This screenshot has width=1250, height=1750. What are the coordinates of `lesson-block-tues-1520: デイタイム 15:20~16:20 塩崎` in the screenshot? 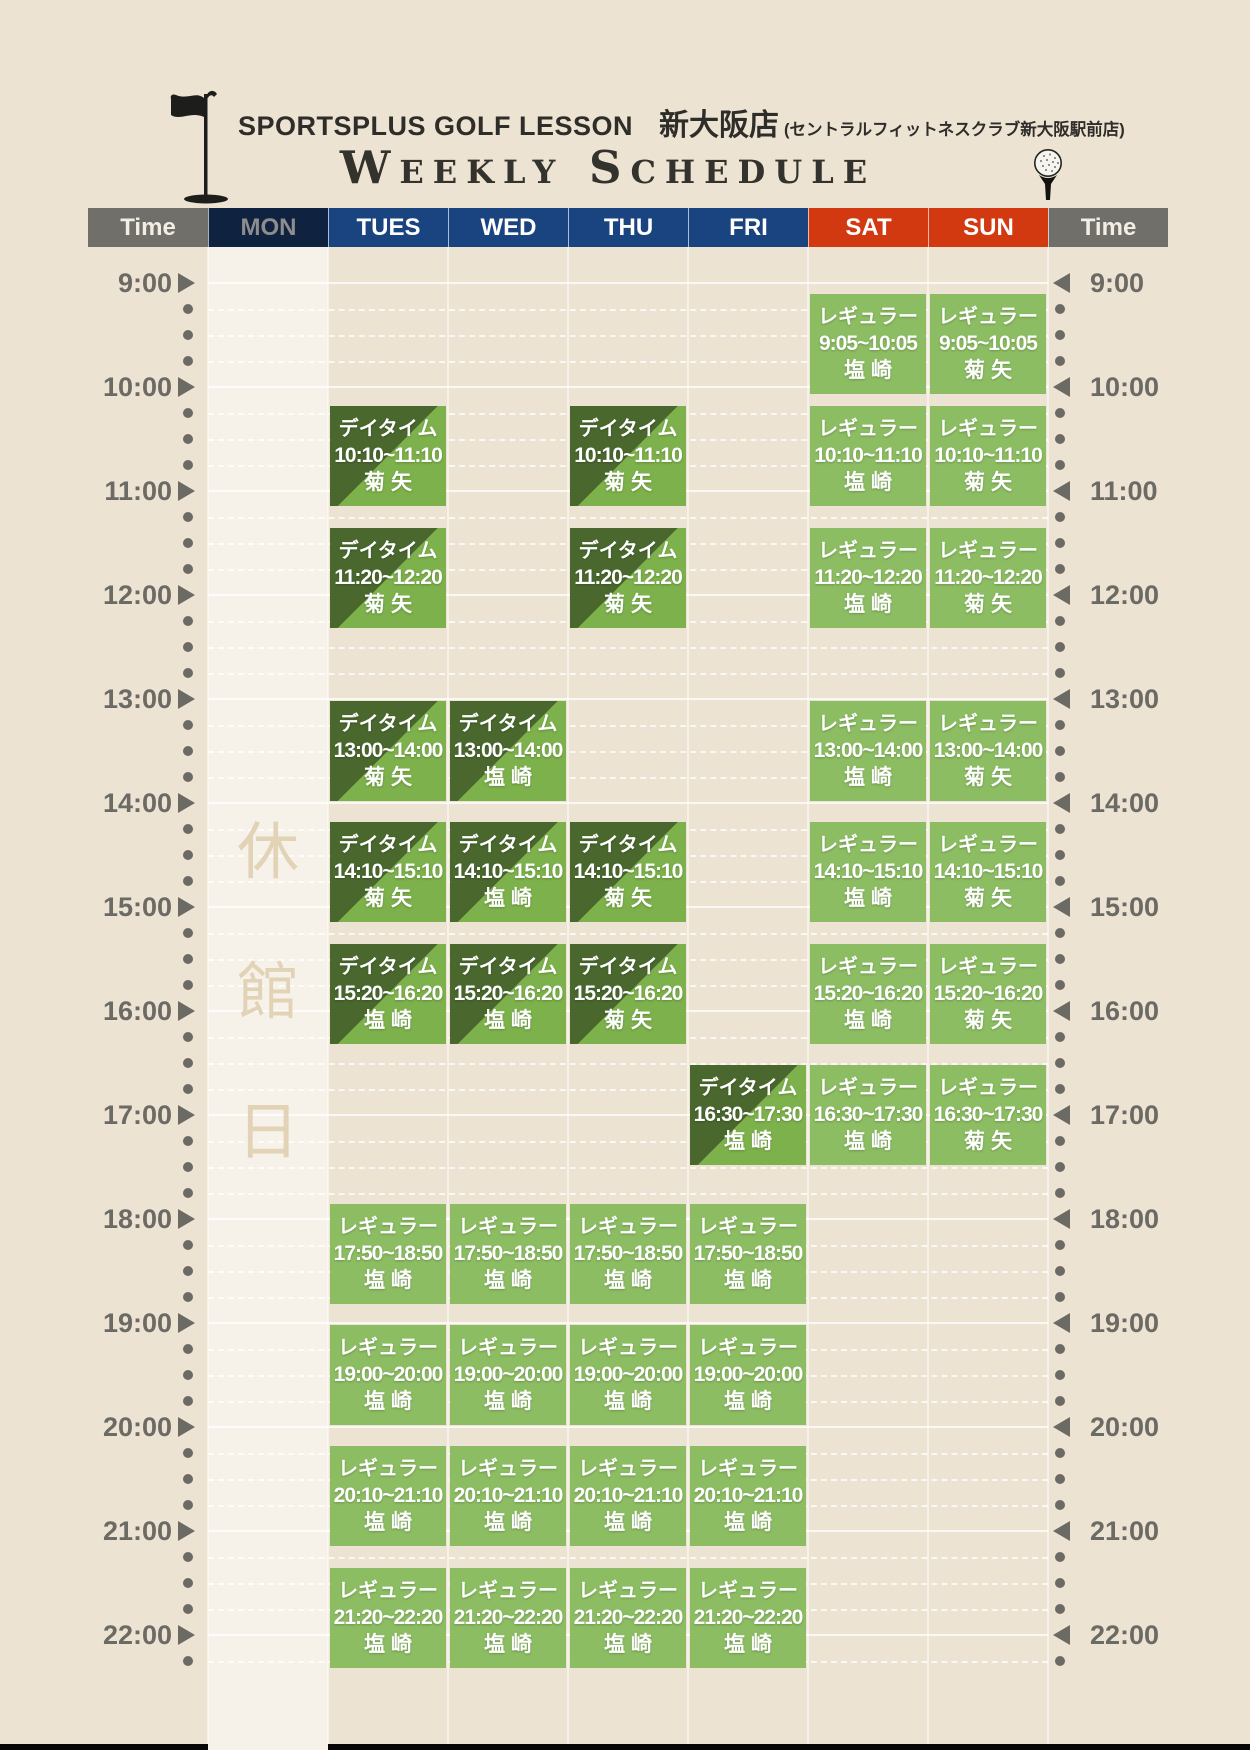 It's located at (388, 994).